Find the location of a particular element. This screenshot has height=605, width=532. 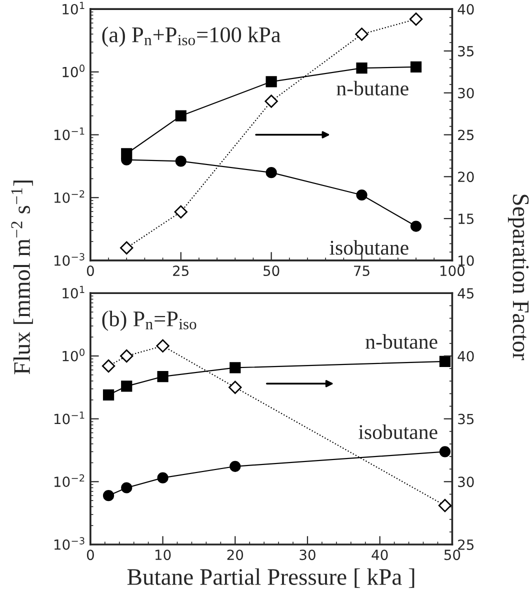

y2-tick-label: 15 is located at coordinates (466, 219).